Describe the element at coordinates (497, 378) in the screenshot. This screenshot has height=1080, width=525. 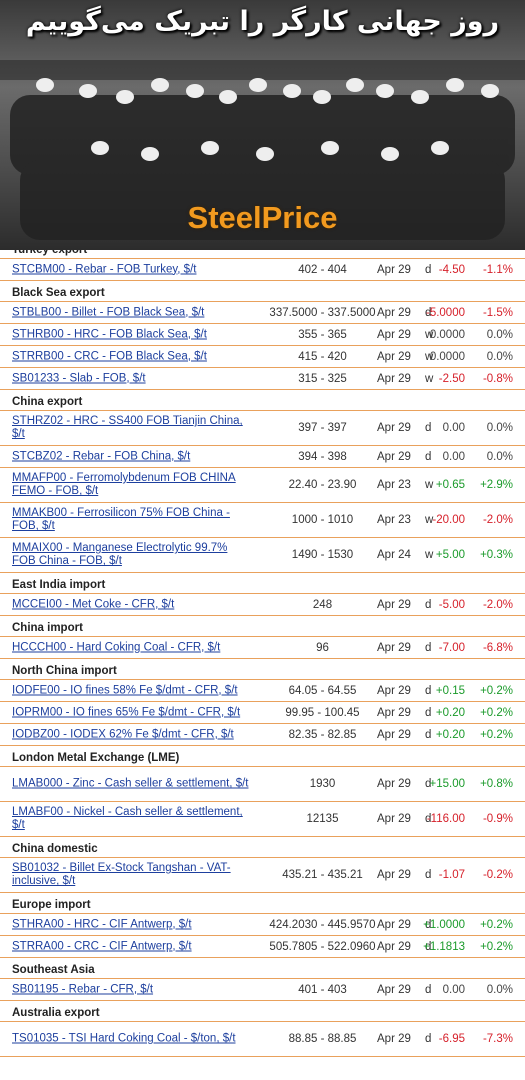
I see `change-pct: -0.8%` at that location.